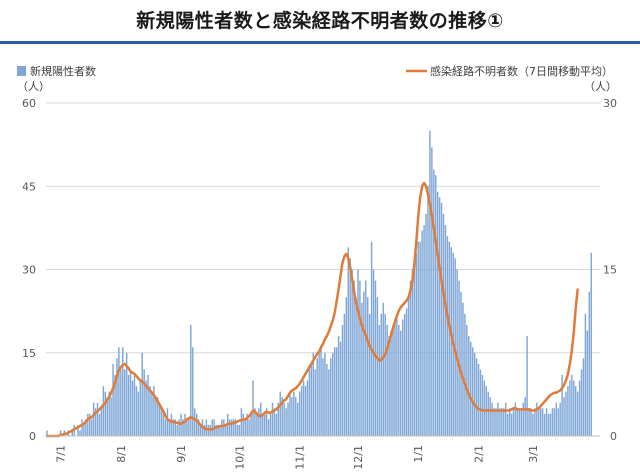 The height and width of the screenshot is (476, 640). Describe the element at coordinates (21, 71) in the screenshot. I see `legend-bar-swatch` at that location.